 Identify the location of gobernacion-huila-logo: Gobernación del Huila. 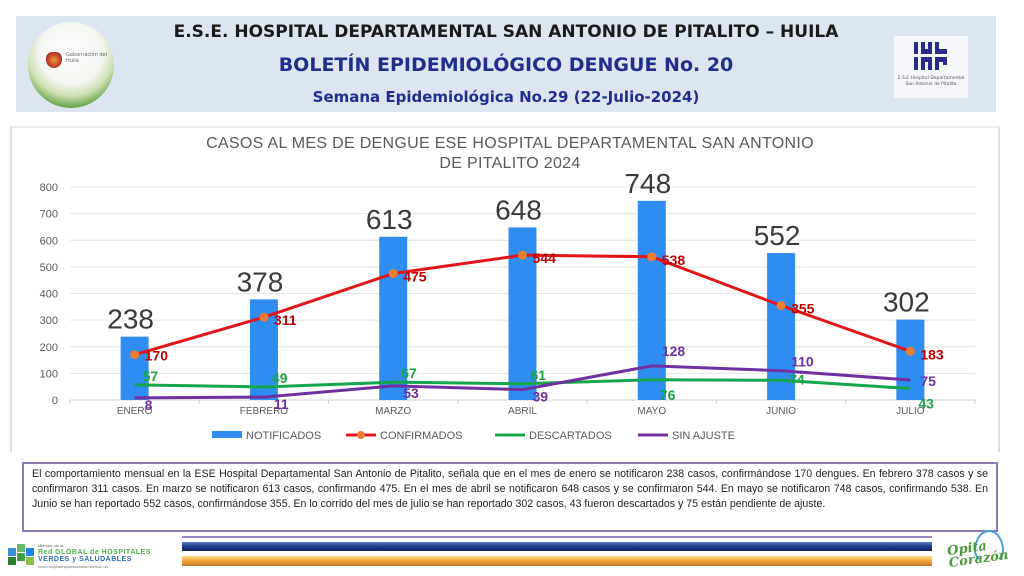
(71, 65).